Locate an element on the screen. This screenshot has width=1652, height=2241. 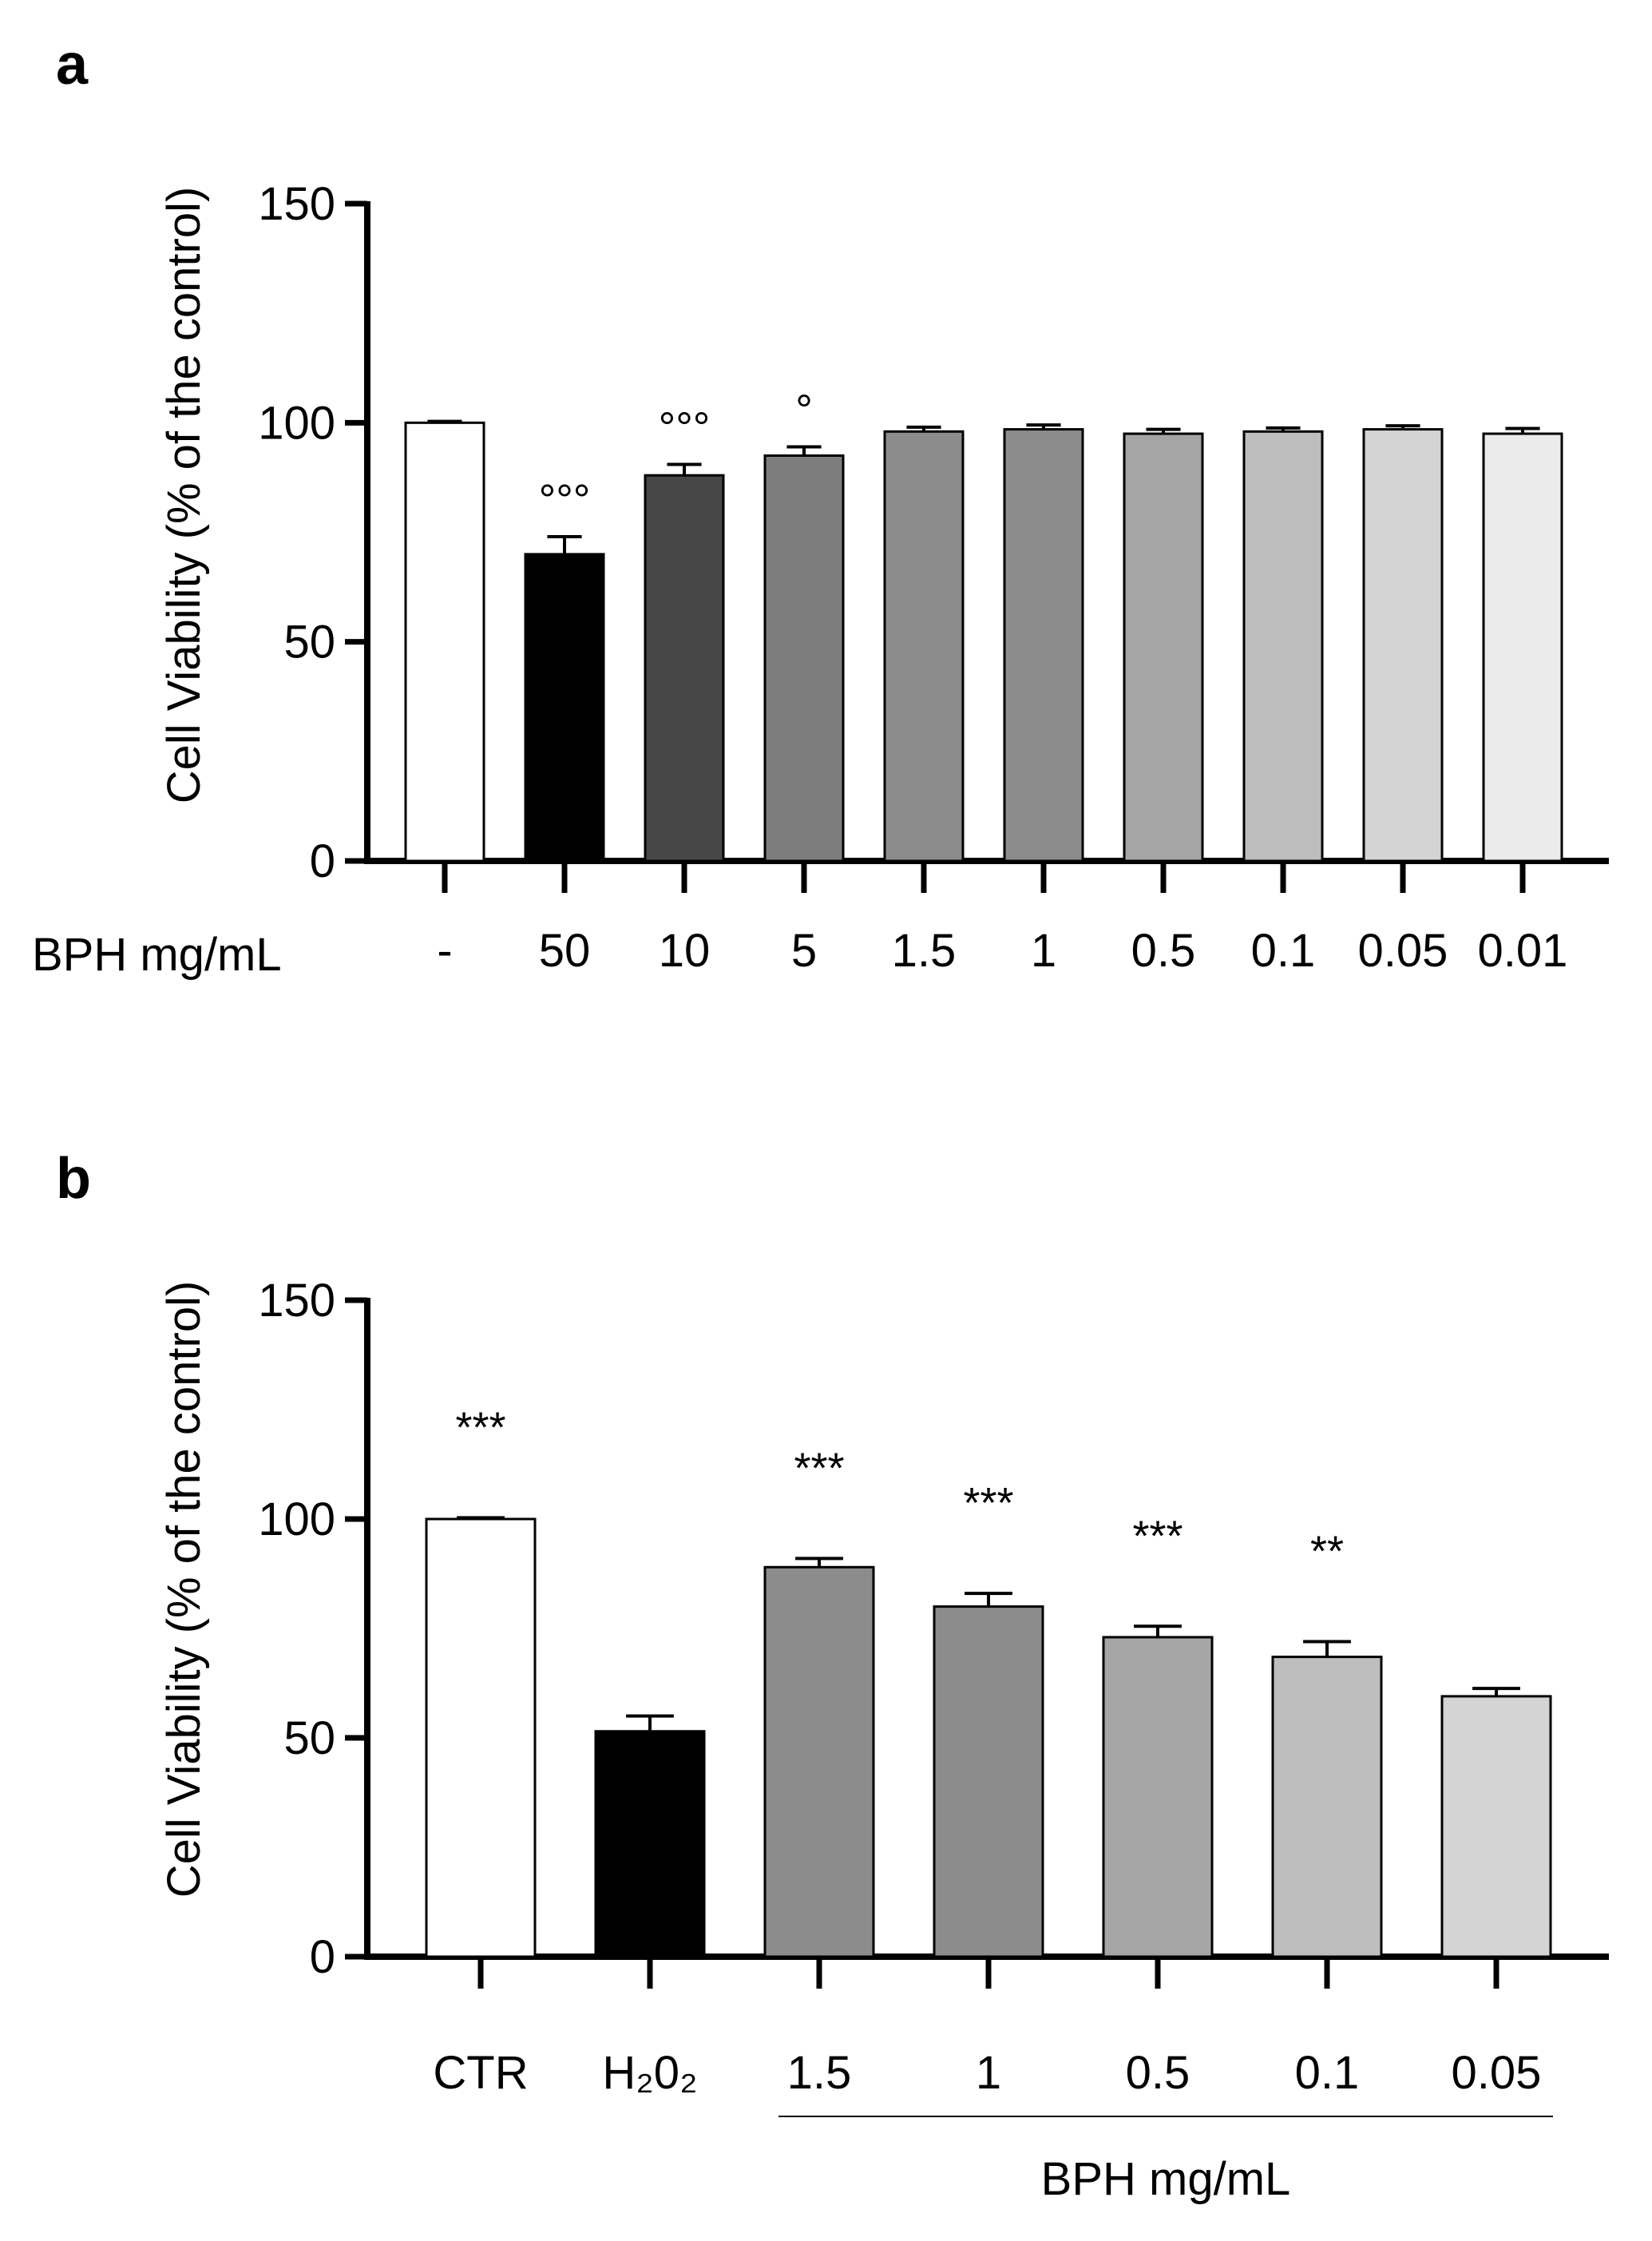
panel-a-category-label: 0.1 is located at coordinates (1283, 951).